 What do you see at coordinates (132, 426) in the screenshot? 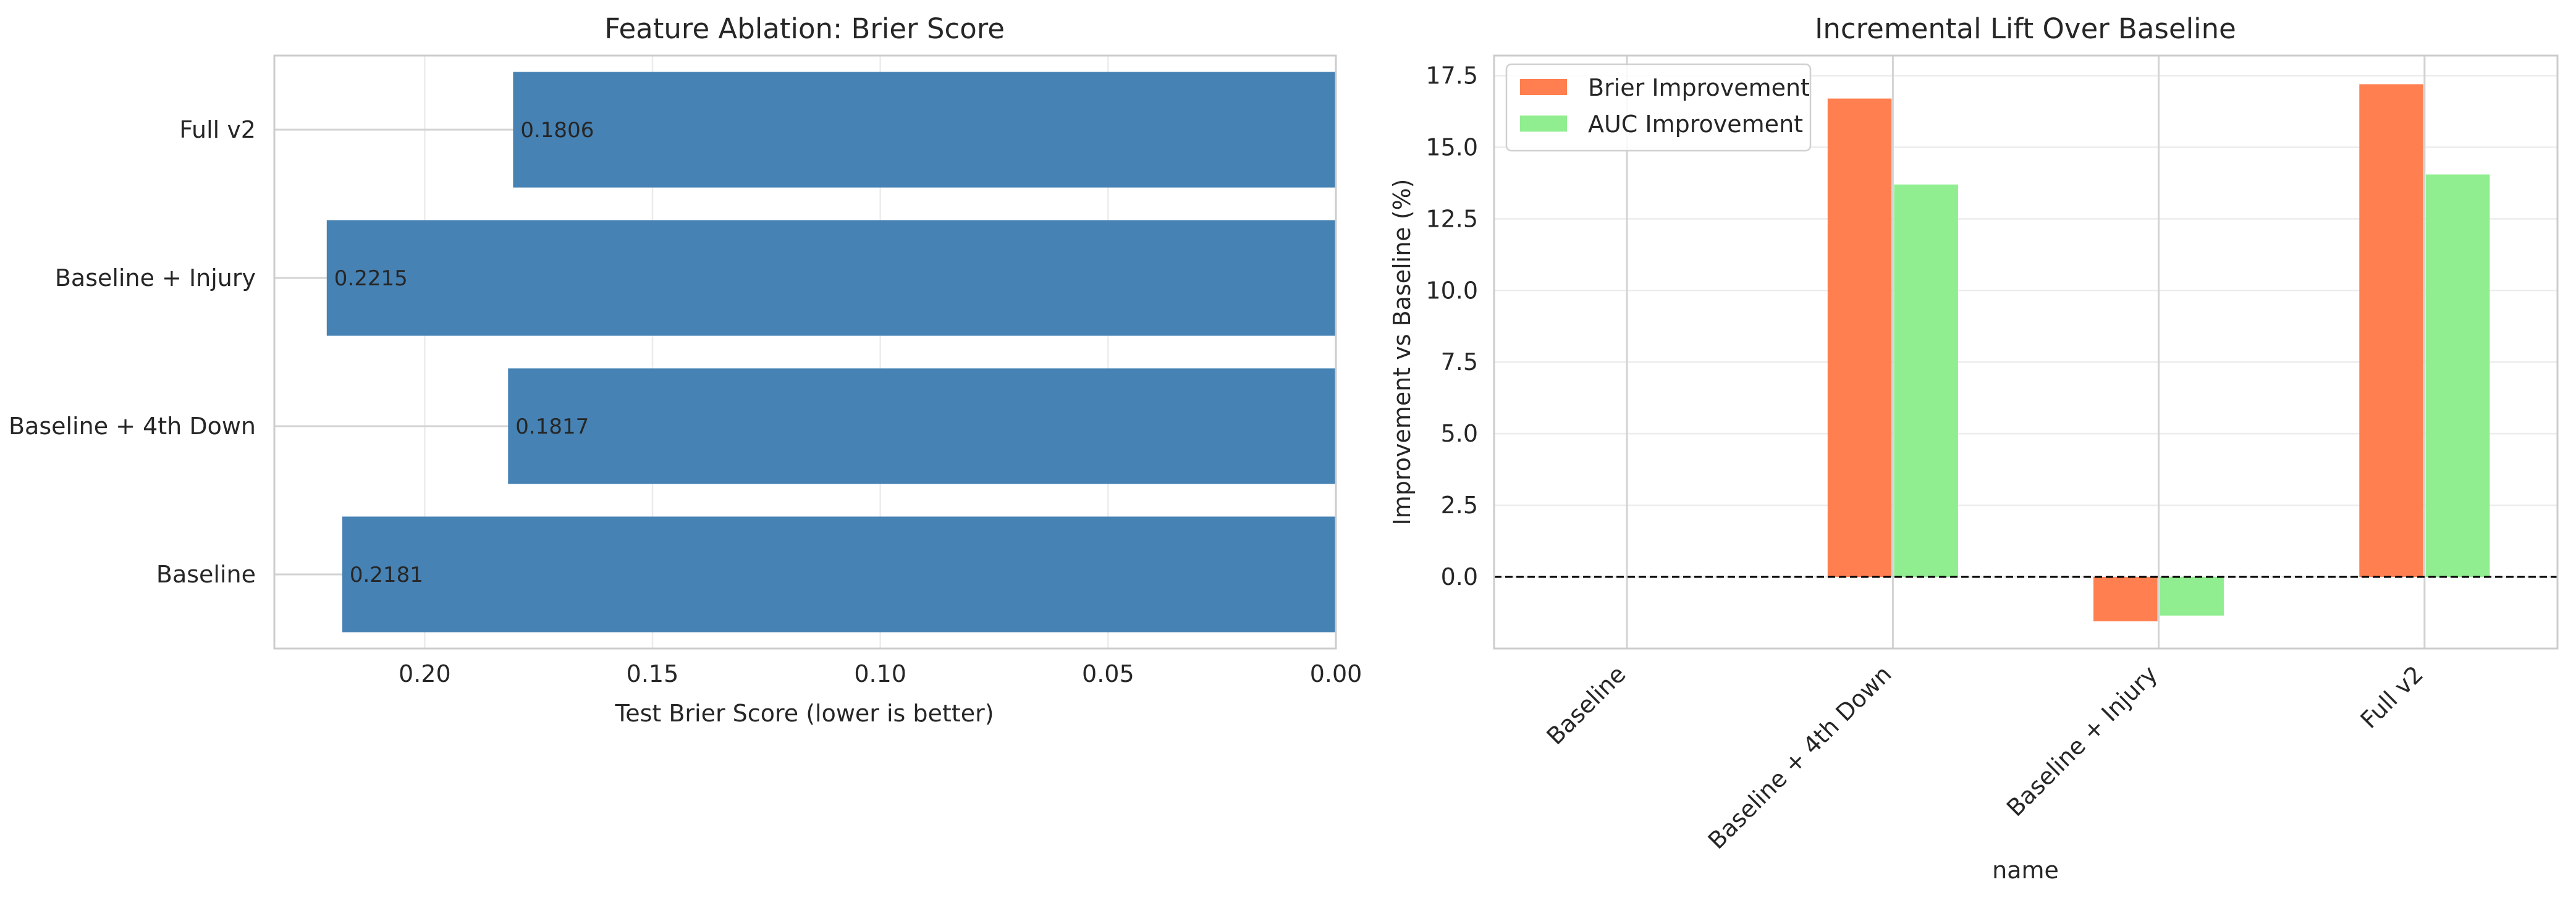
I see `chart1-y-tick-label: Baseline + 4th Down` at bounding box center [132, 426].